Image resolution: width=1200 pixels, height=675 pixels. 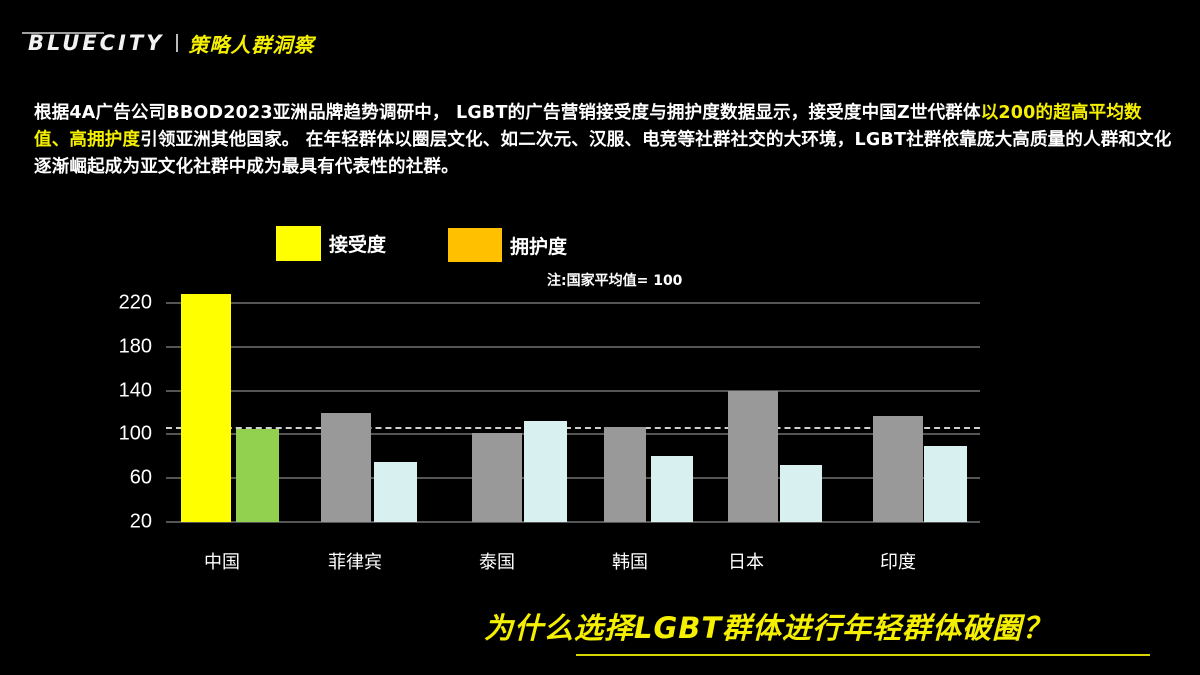 What do you see at coordinates (171, 43) in the screenshot?
I see `header: BLUECITY 策略人群洞察` at bounding box center [171, 43].